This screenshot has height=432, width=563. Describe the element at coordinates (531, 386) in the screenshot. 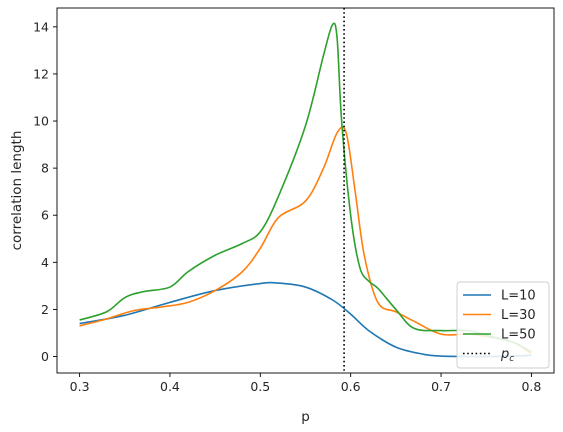

I see `x-tick-label: 0.8` at that location.